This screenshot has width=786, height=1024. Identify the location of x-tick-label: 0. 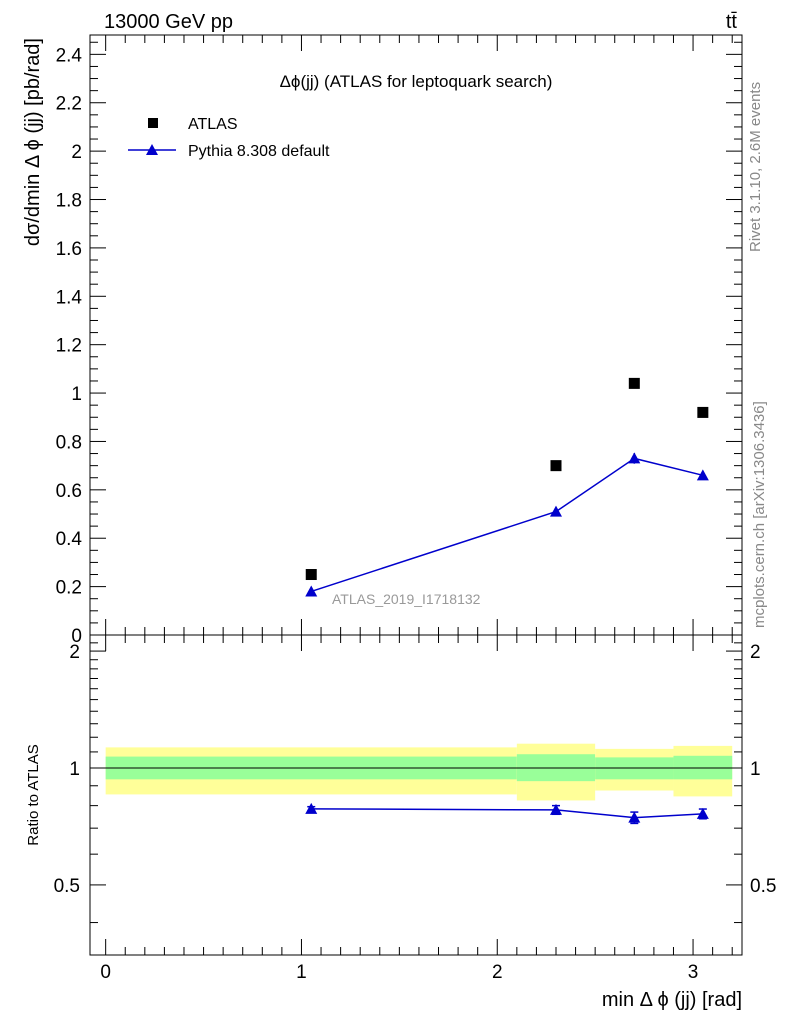
(105, 972).